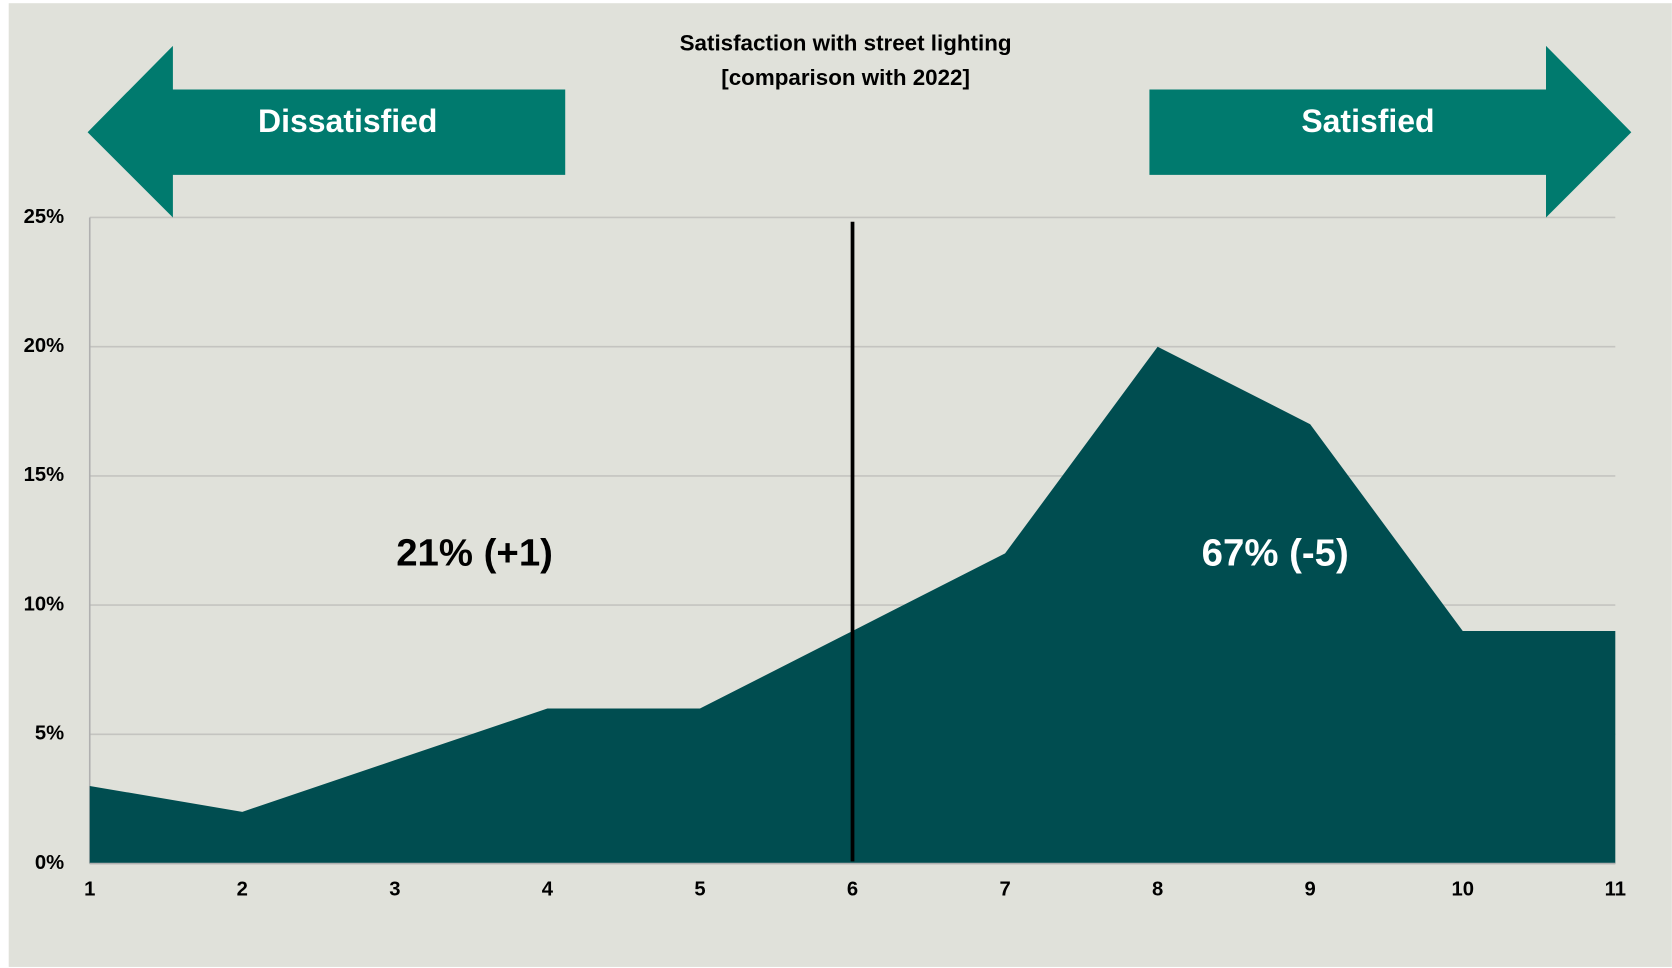  What do you see at coordinates (49, 734) in the screenshot?
I see `y-tick-label: 5%` at bounding box center [49, 734].